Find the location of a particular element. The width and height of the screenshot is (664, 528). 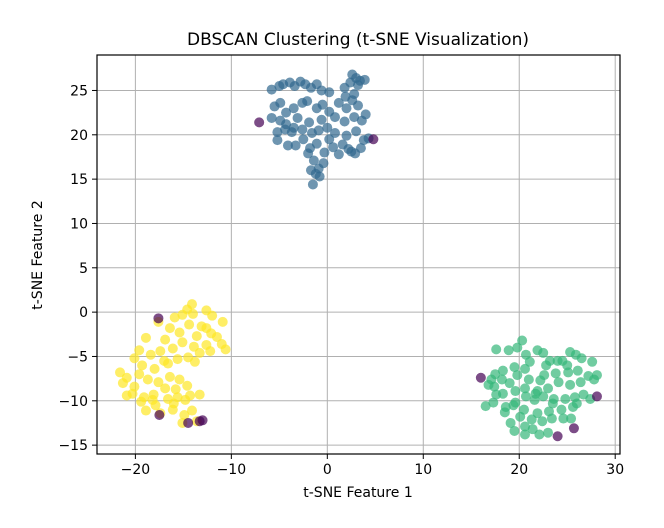

y-tick-label: −10 is located at coordinates (73, 402).